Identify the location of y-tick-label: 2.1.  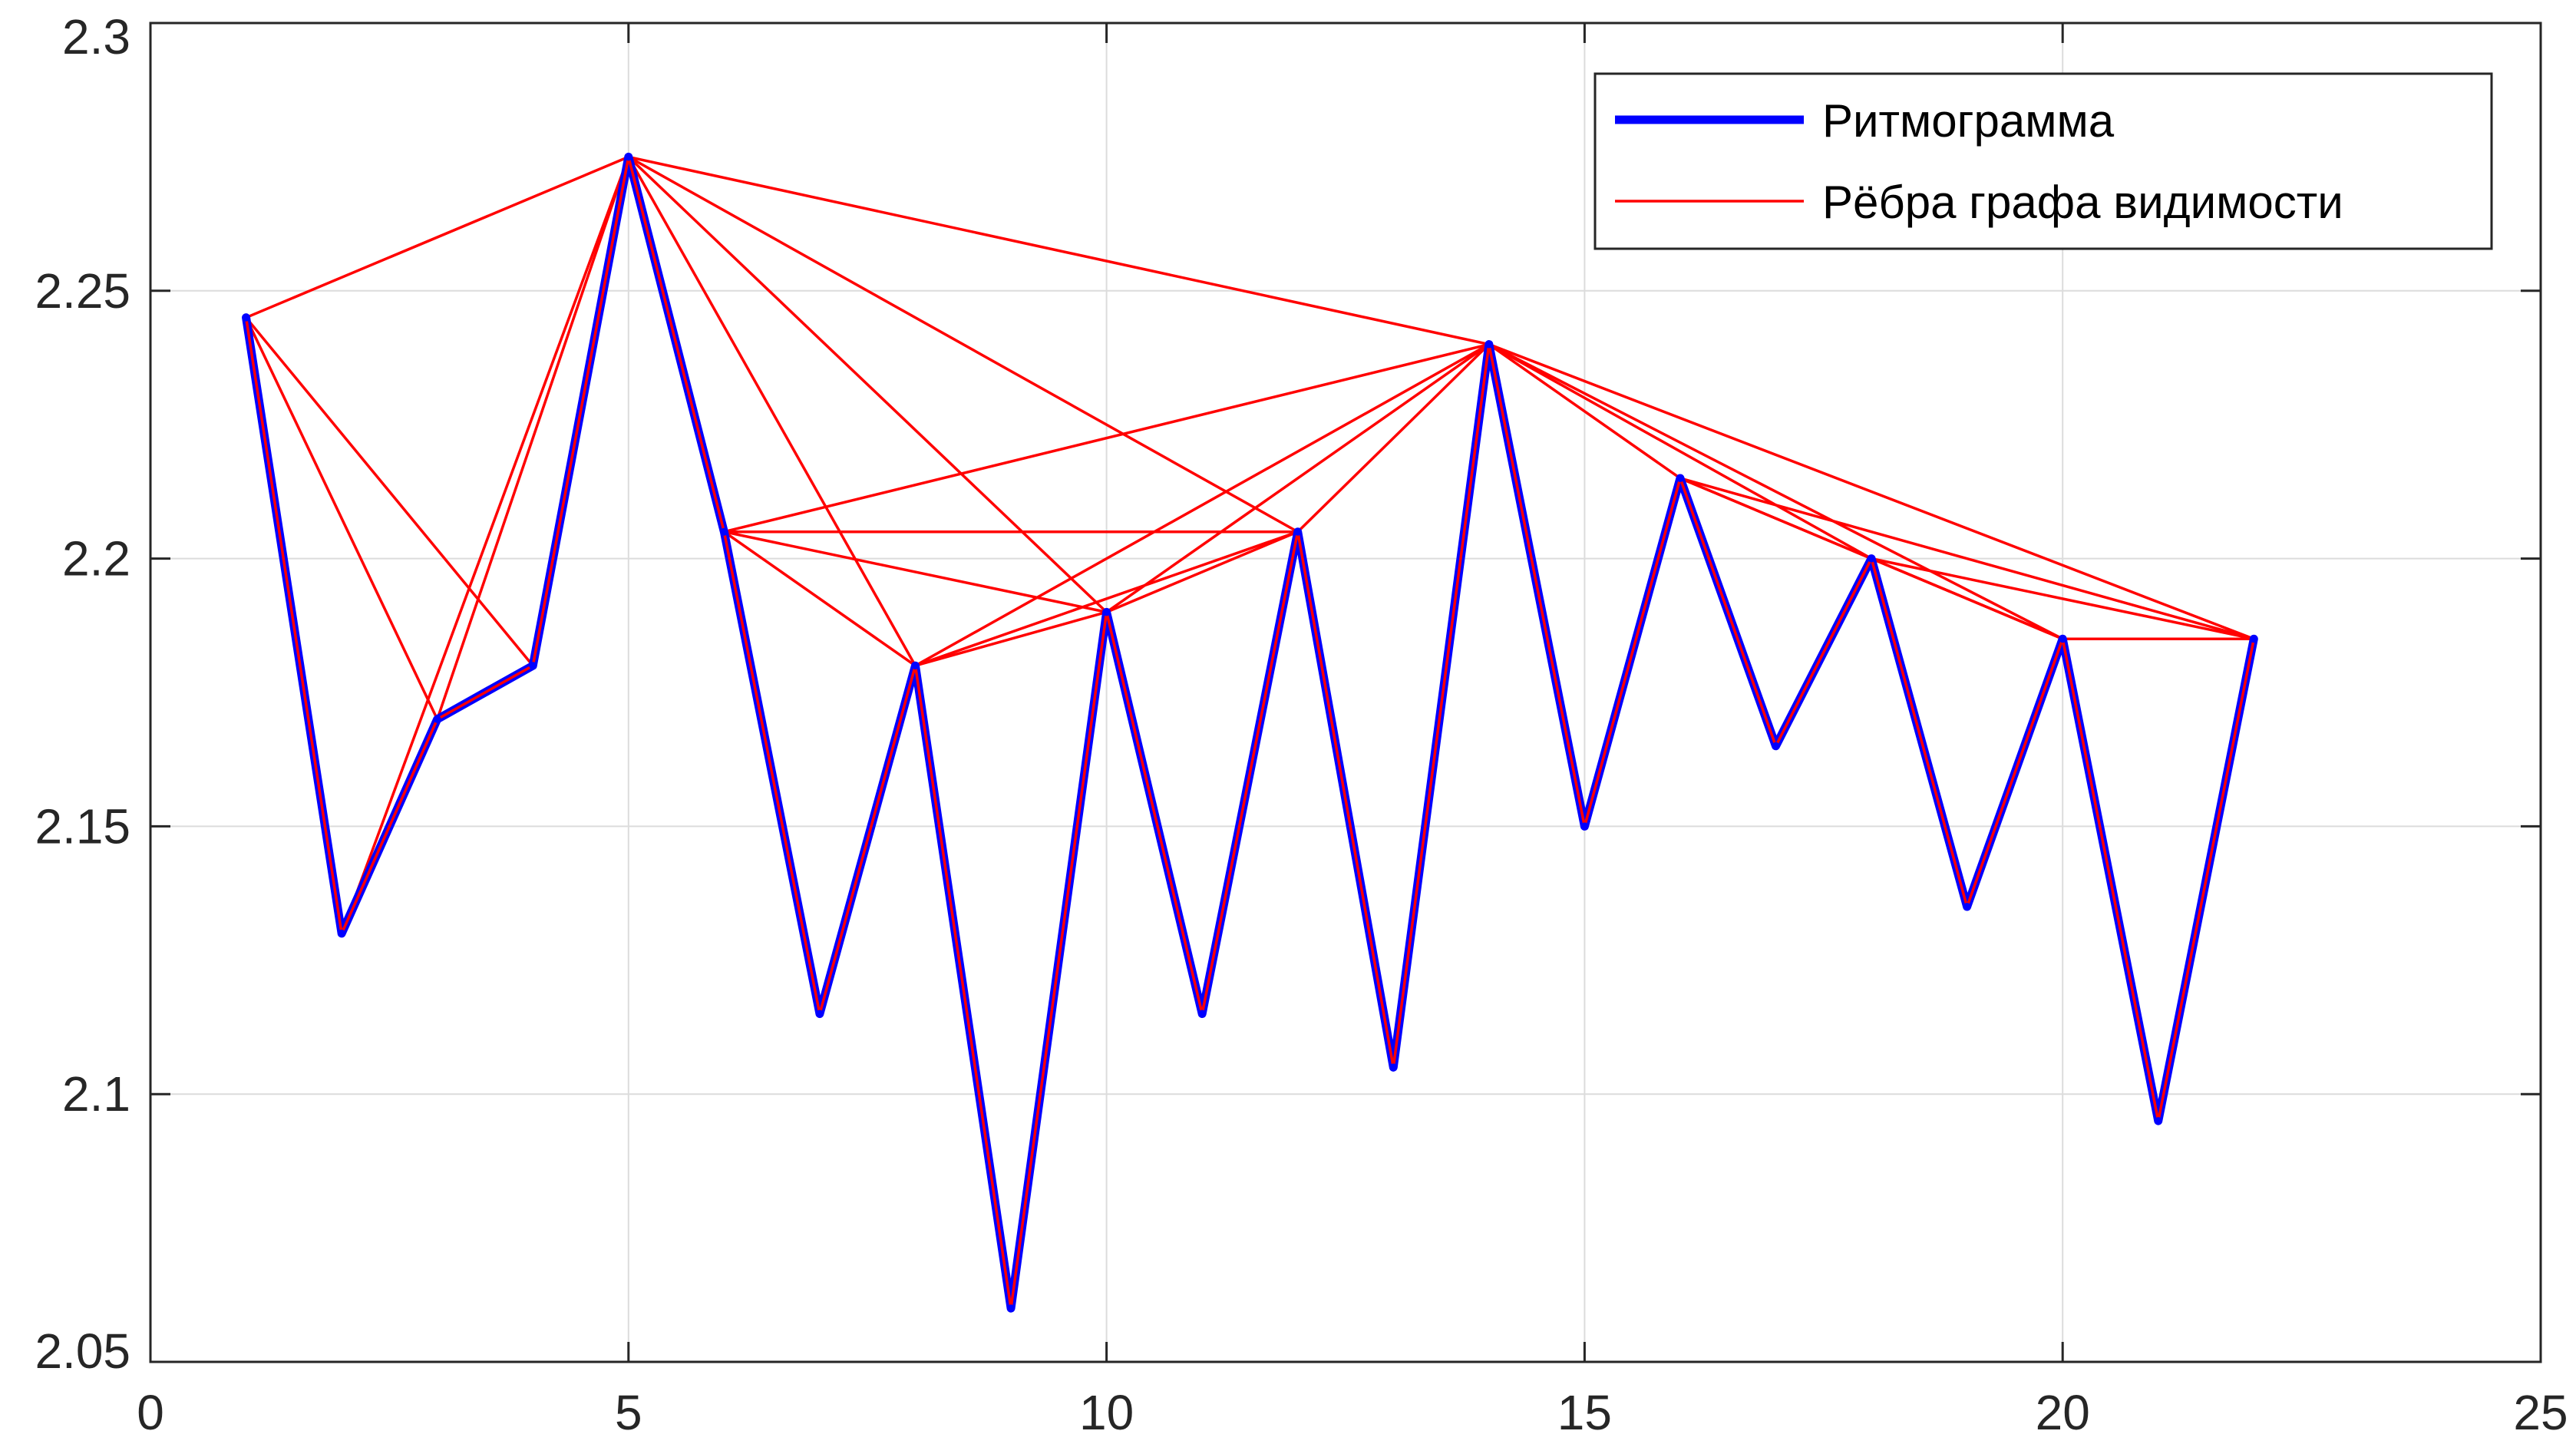
(96, 1094).